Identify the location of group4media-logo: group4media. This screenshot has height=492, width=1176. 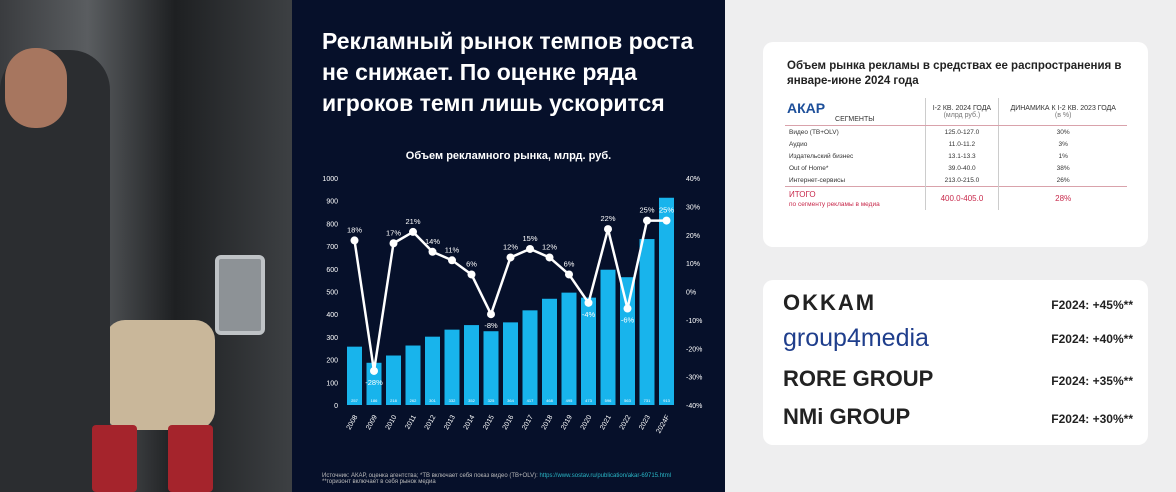
(856, 338).